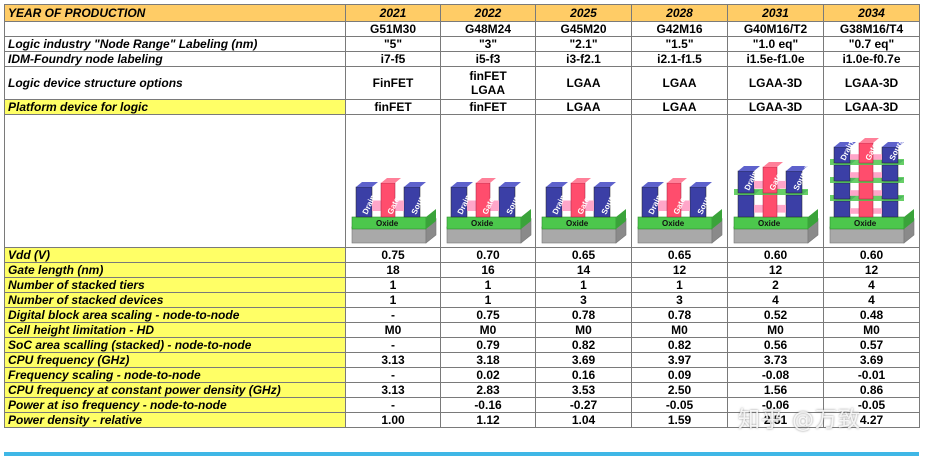 The image size is (925, 459). What do you see at coordinates (488, 76) in the screenshot?
I see `structure-option: finFET` at bounding box center [488, 76].